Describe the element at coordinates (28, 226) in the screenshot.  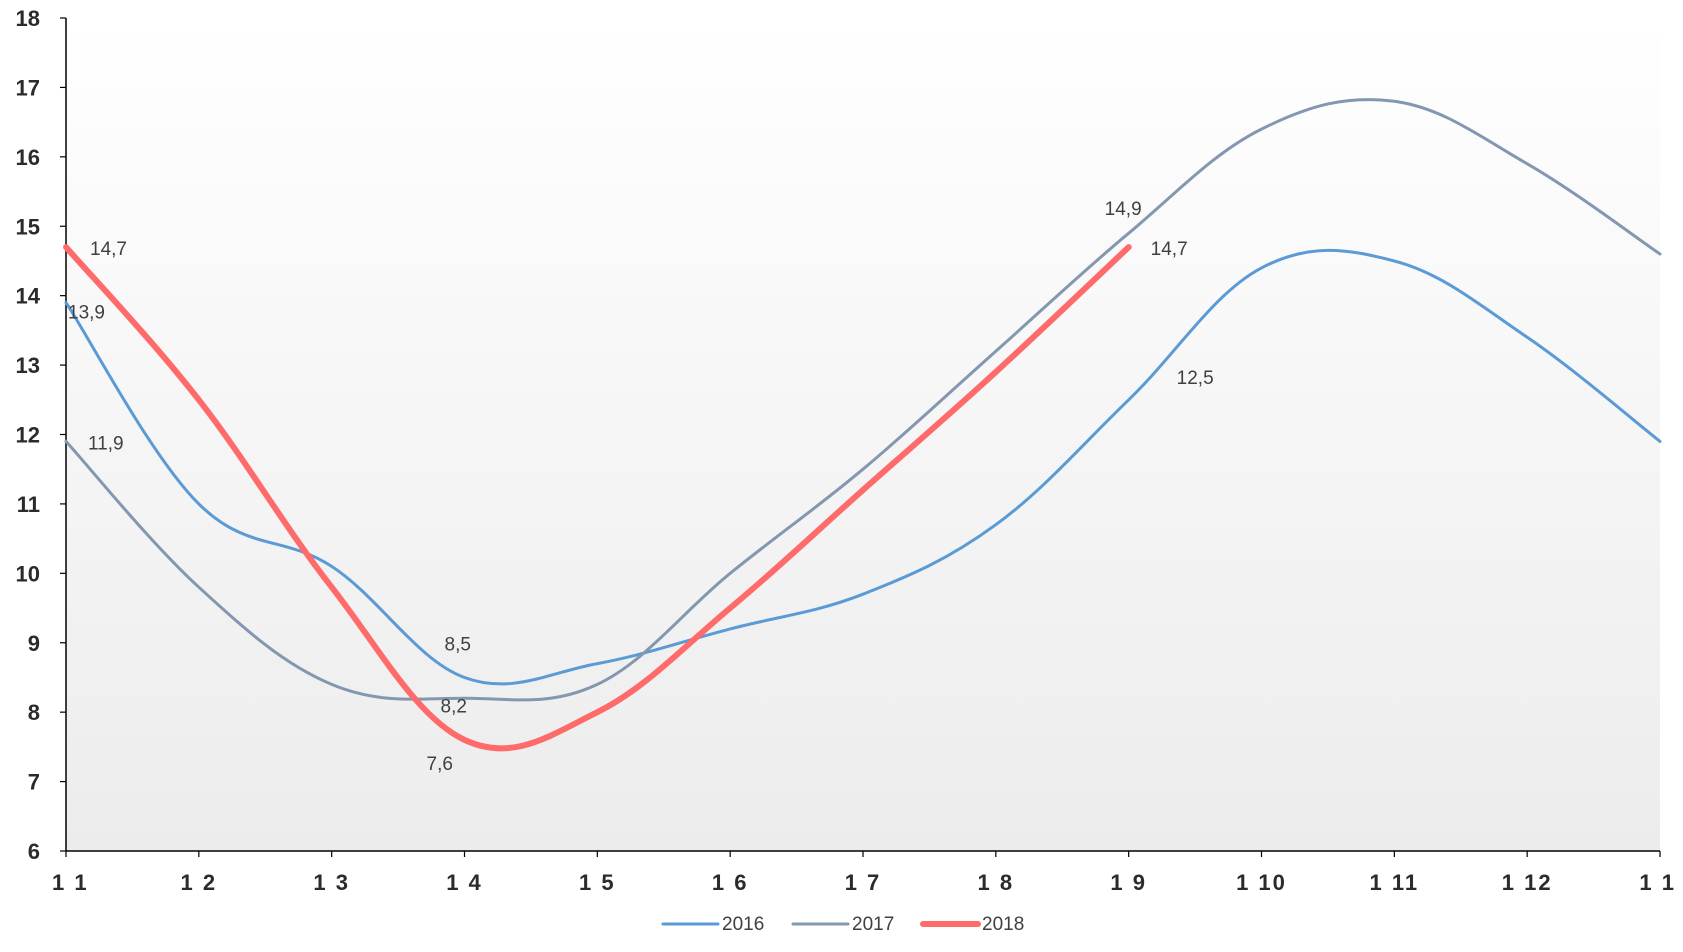
I see `y-tick-label: 15` at that location.